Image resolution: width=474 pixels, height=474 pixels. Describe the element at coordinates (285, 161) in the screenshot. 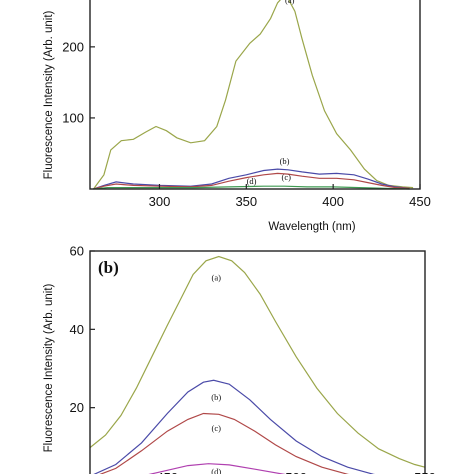

I see `chart-top-curve-label: (b)` at that location.